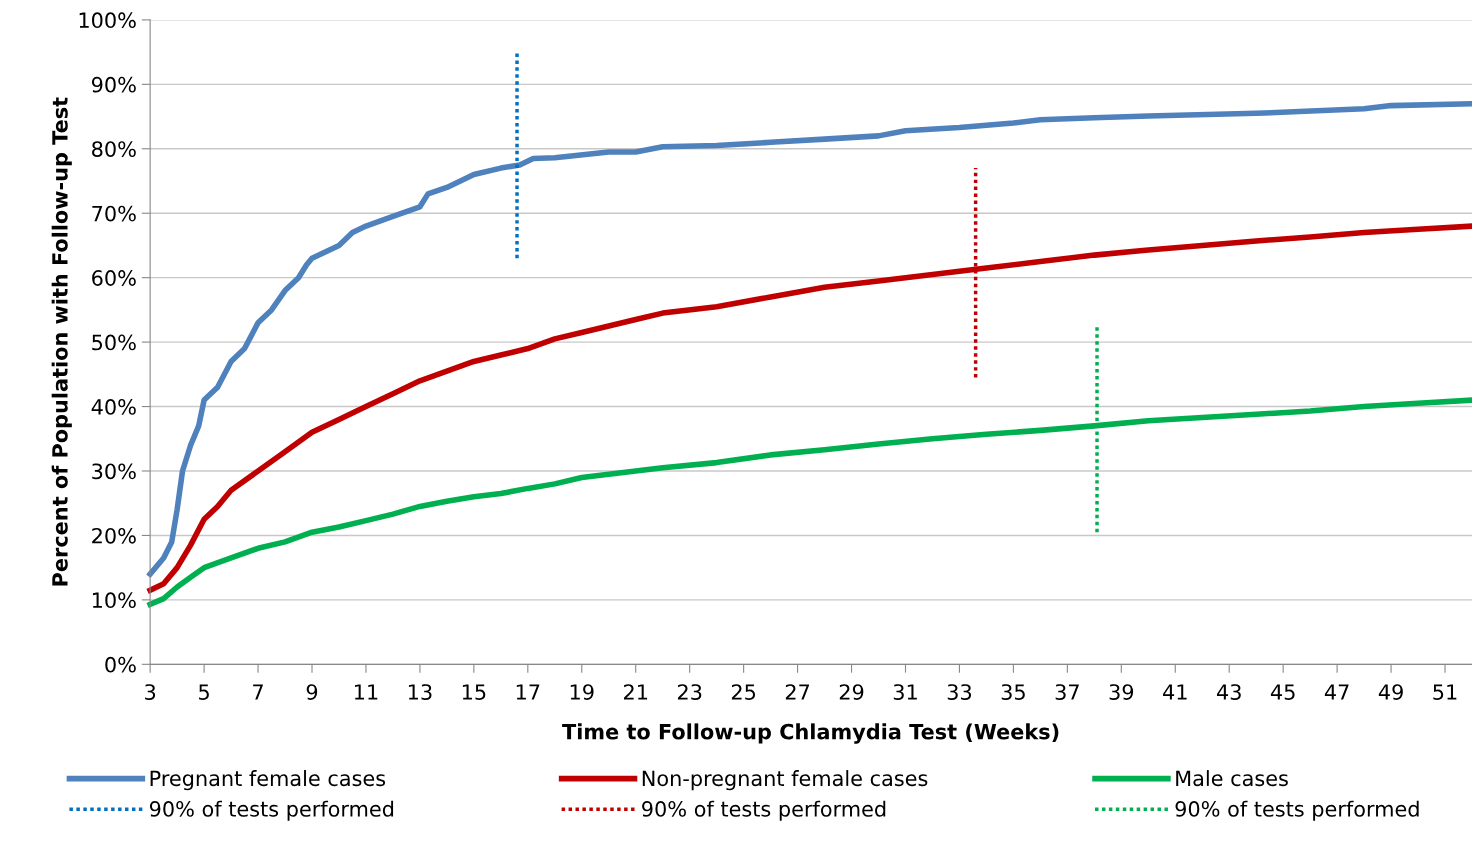 The height and width of the screenshot is (865, 1472). I want to click on x-tick-label: 25, so click(743, 692).